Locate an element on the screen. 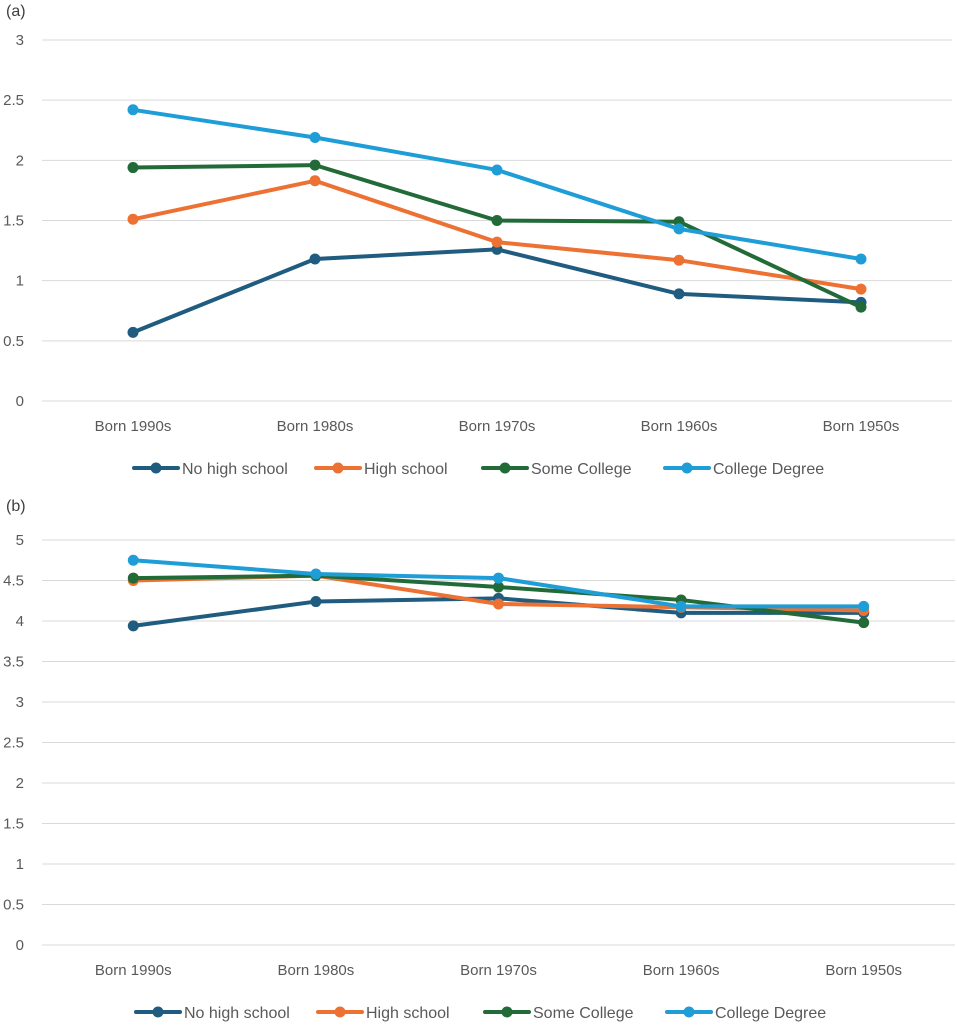  y-tick-label: 5 is located at coordinates (20, 540).